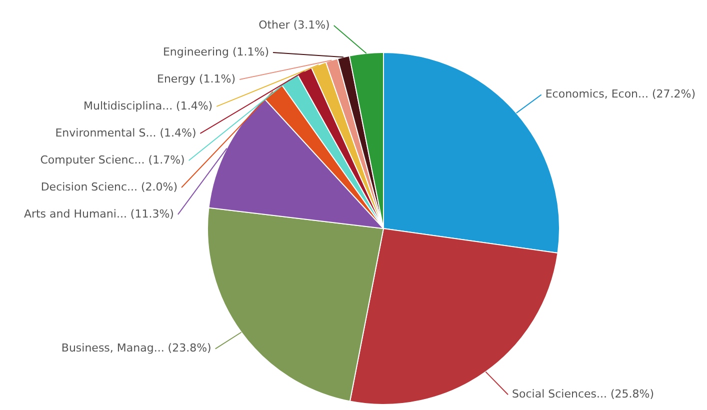  What do you see at coordinates (136, 348) in the screenshot?
I see `slice-label: Business, Manag... (23.8%)` at bounding box center [136, 348].